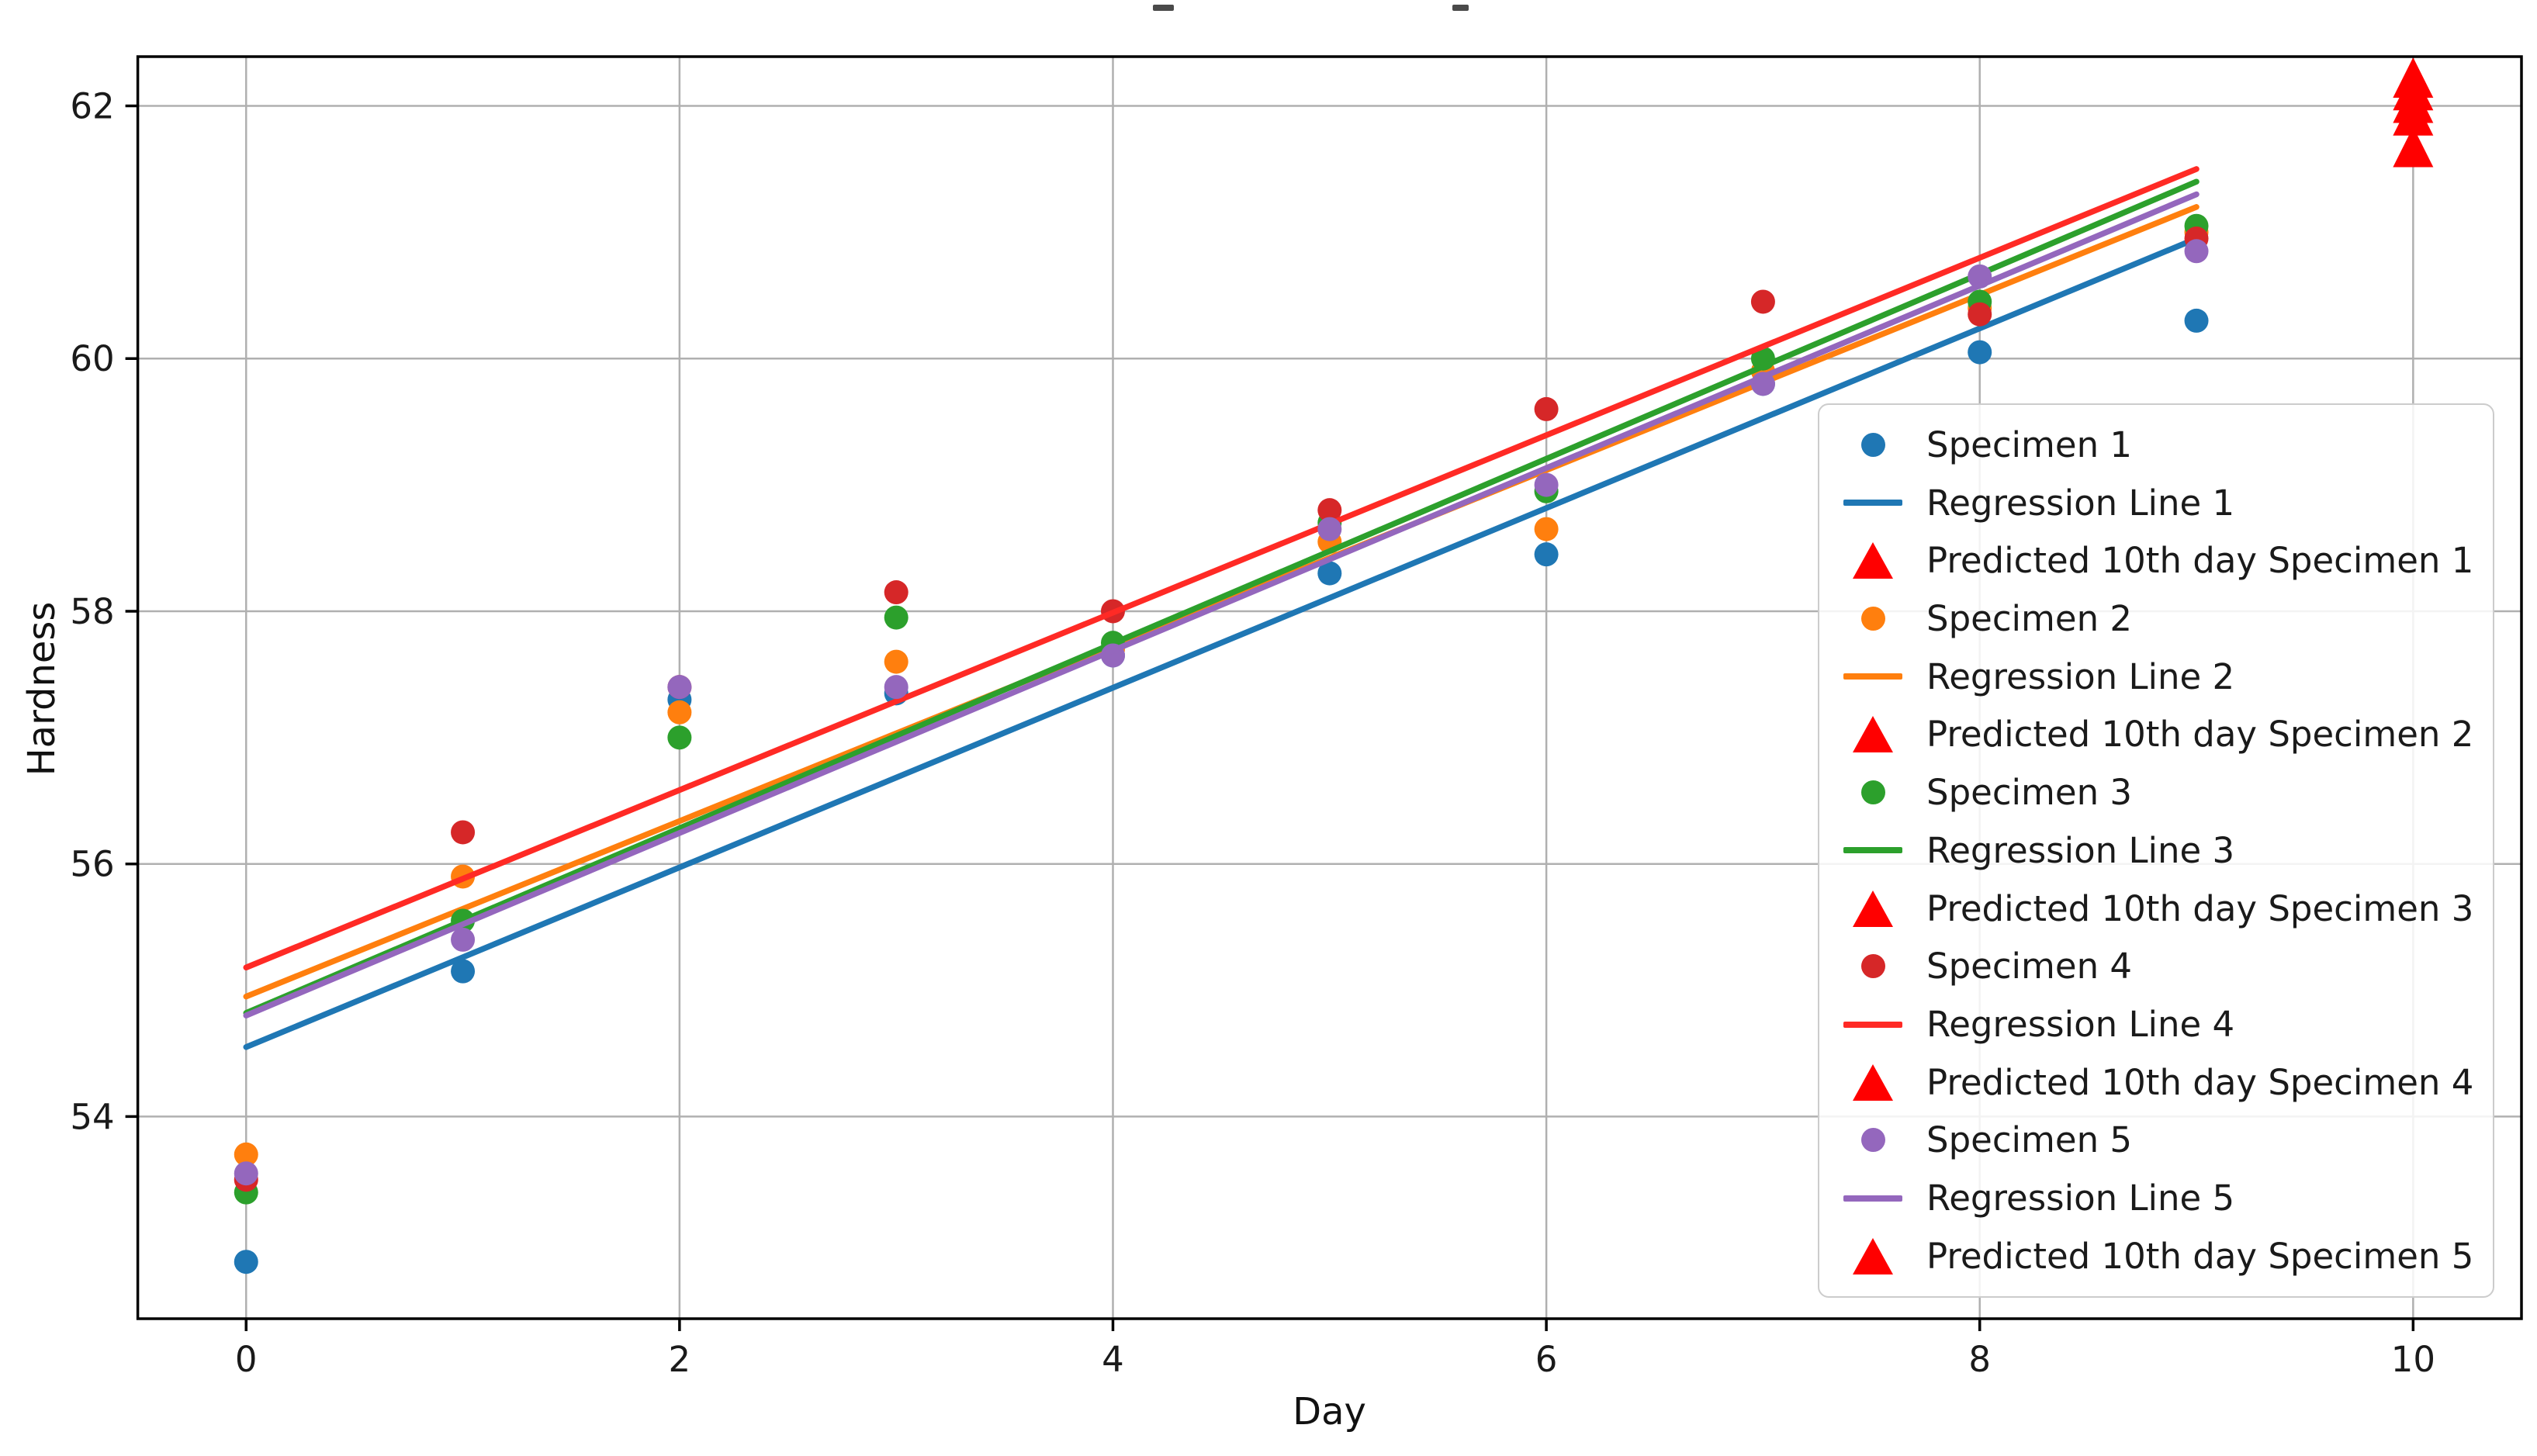  Describe the element at coordinates (463, 971) in the screenshot. I see `data-point-specimen1-day1` at that location.